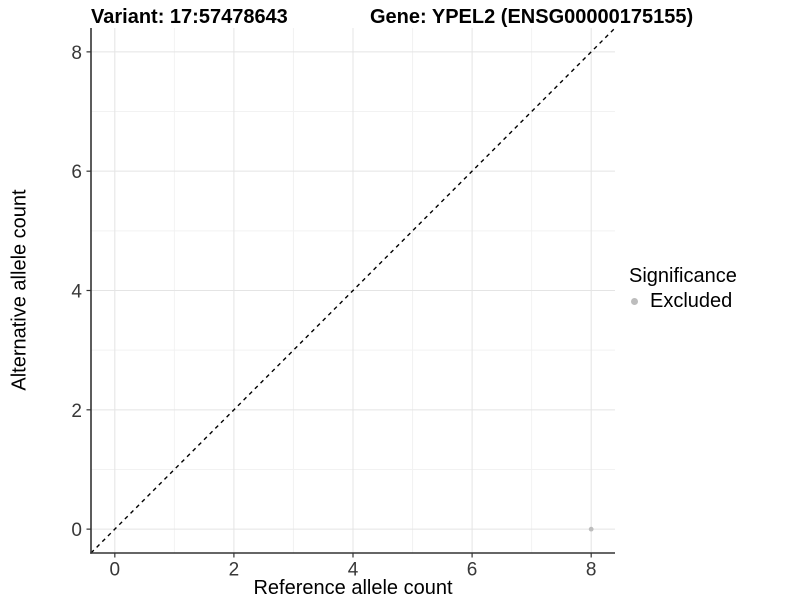 Image resolution: width=800 pixels, height=600 pixels. I want to click on data-point, so click(591, 529).